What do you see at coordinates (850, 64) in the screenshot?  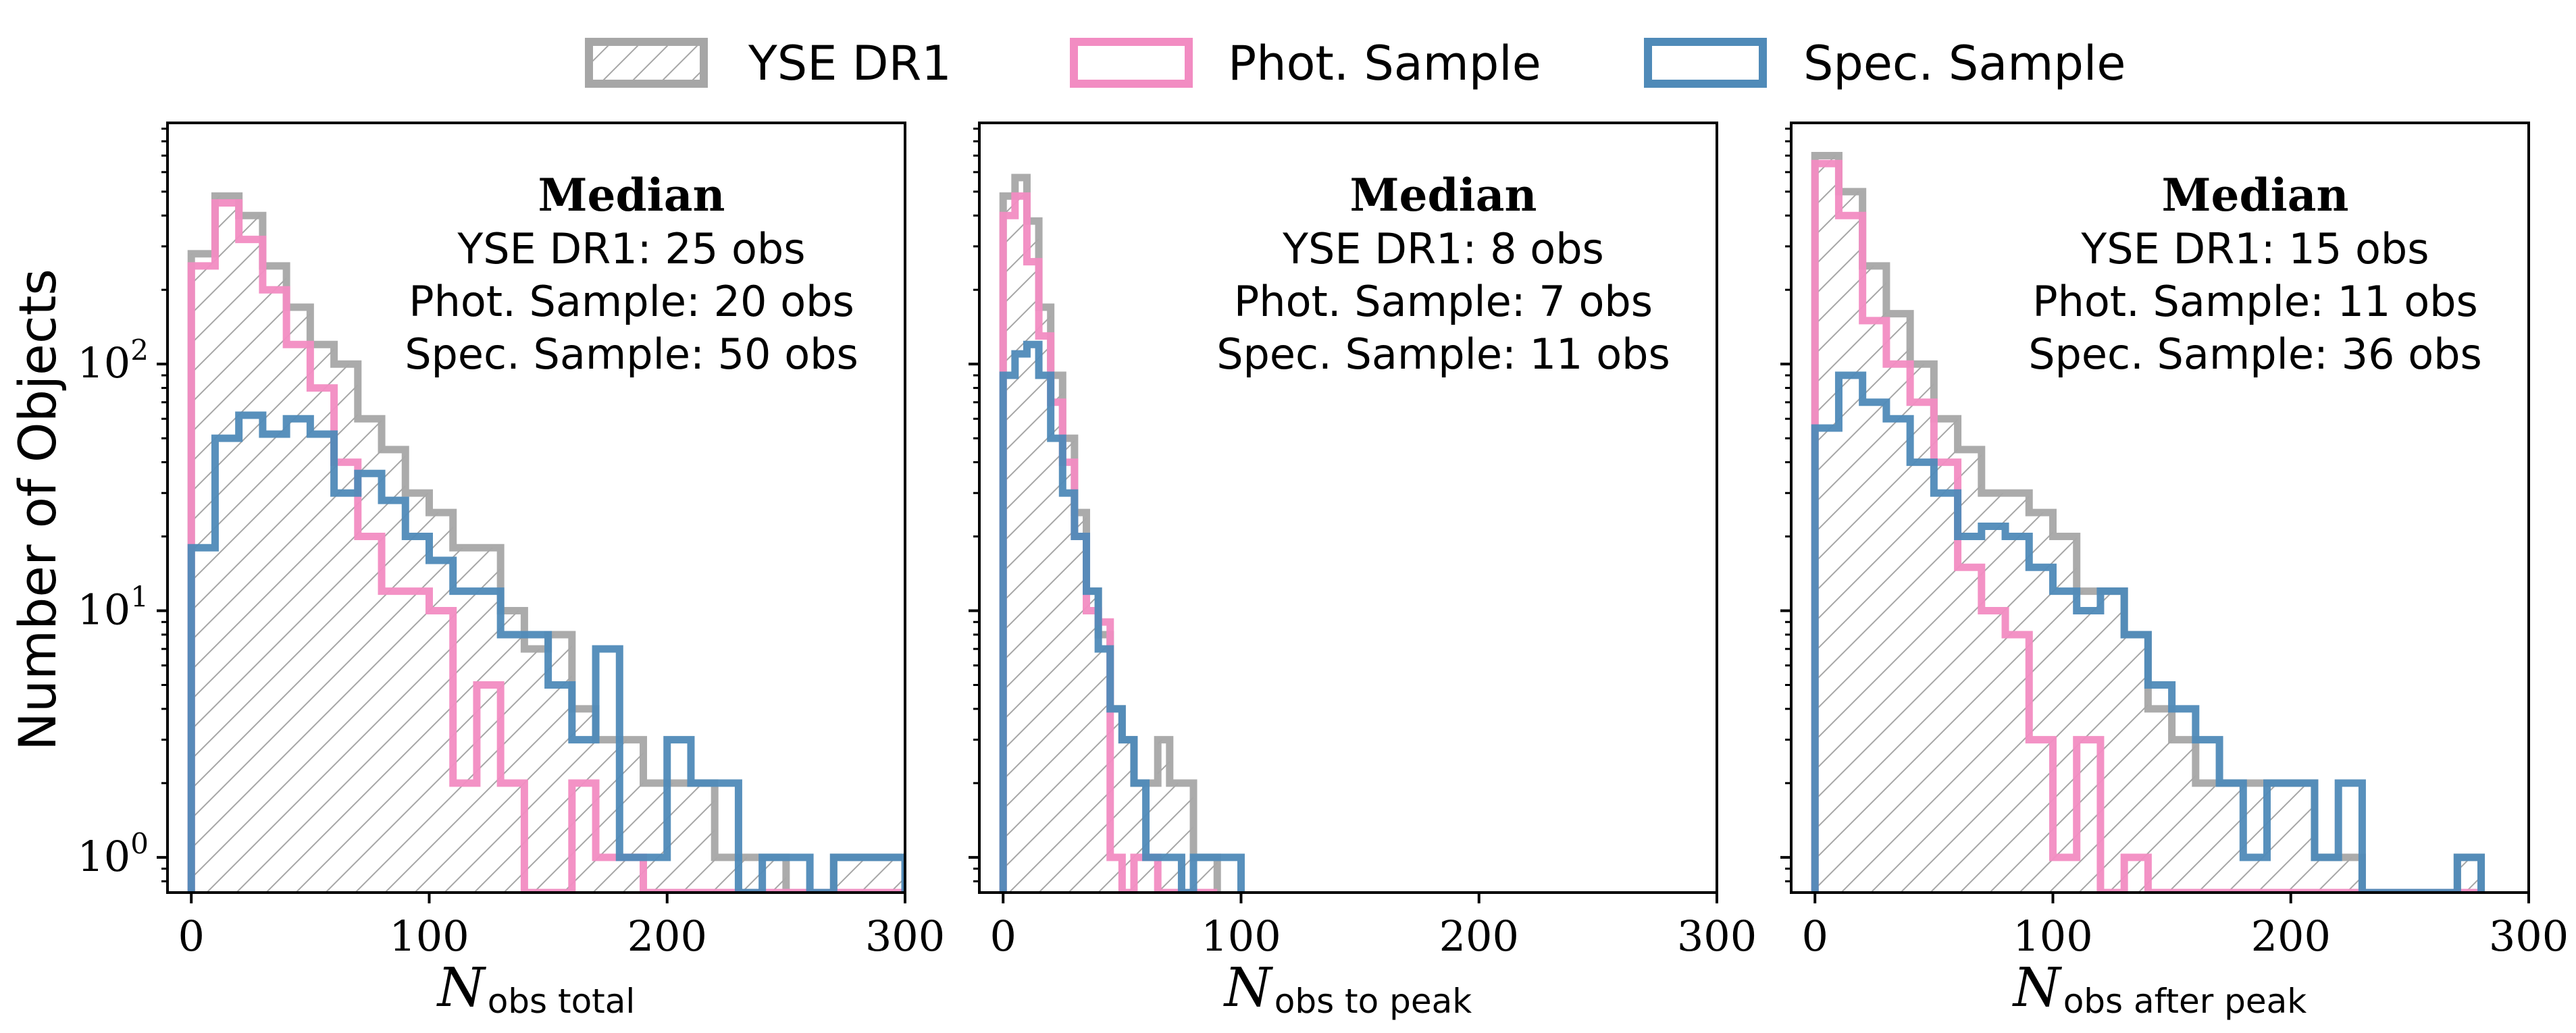 I see `legend-label-yse: YSE DR1` at bounding box center [850, 64].